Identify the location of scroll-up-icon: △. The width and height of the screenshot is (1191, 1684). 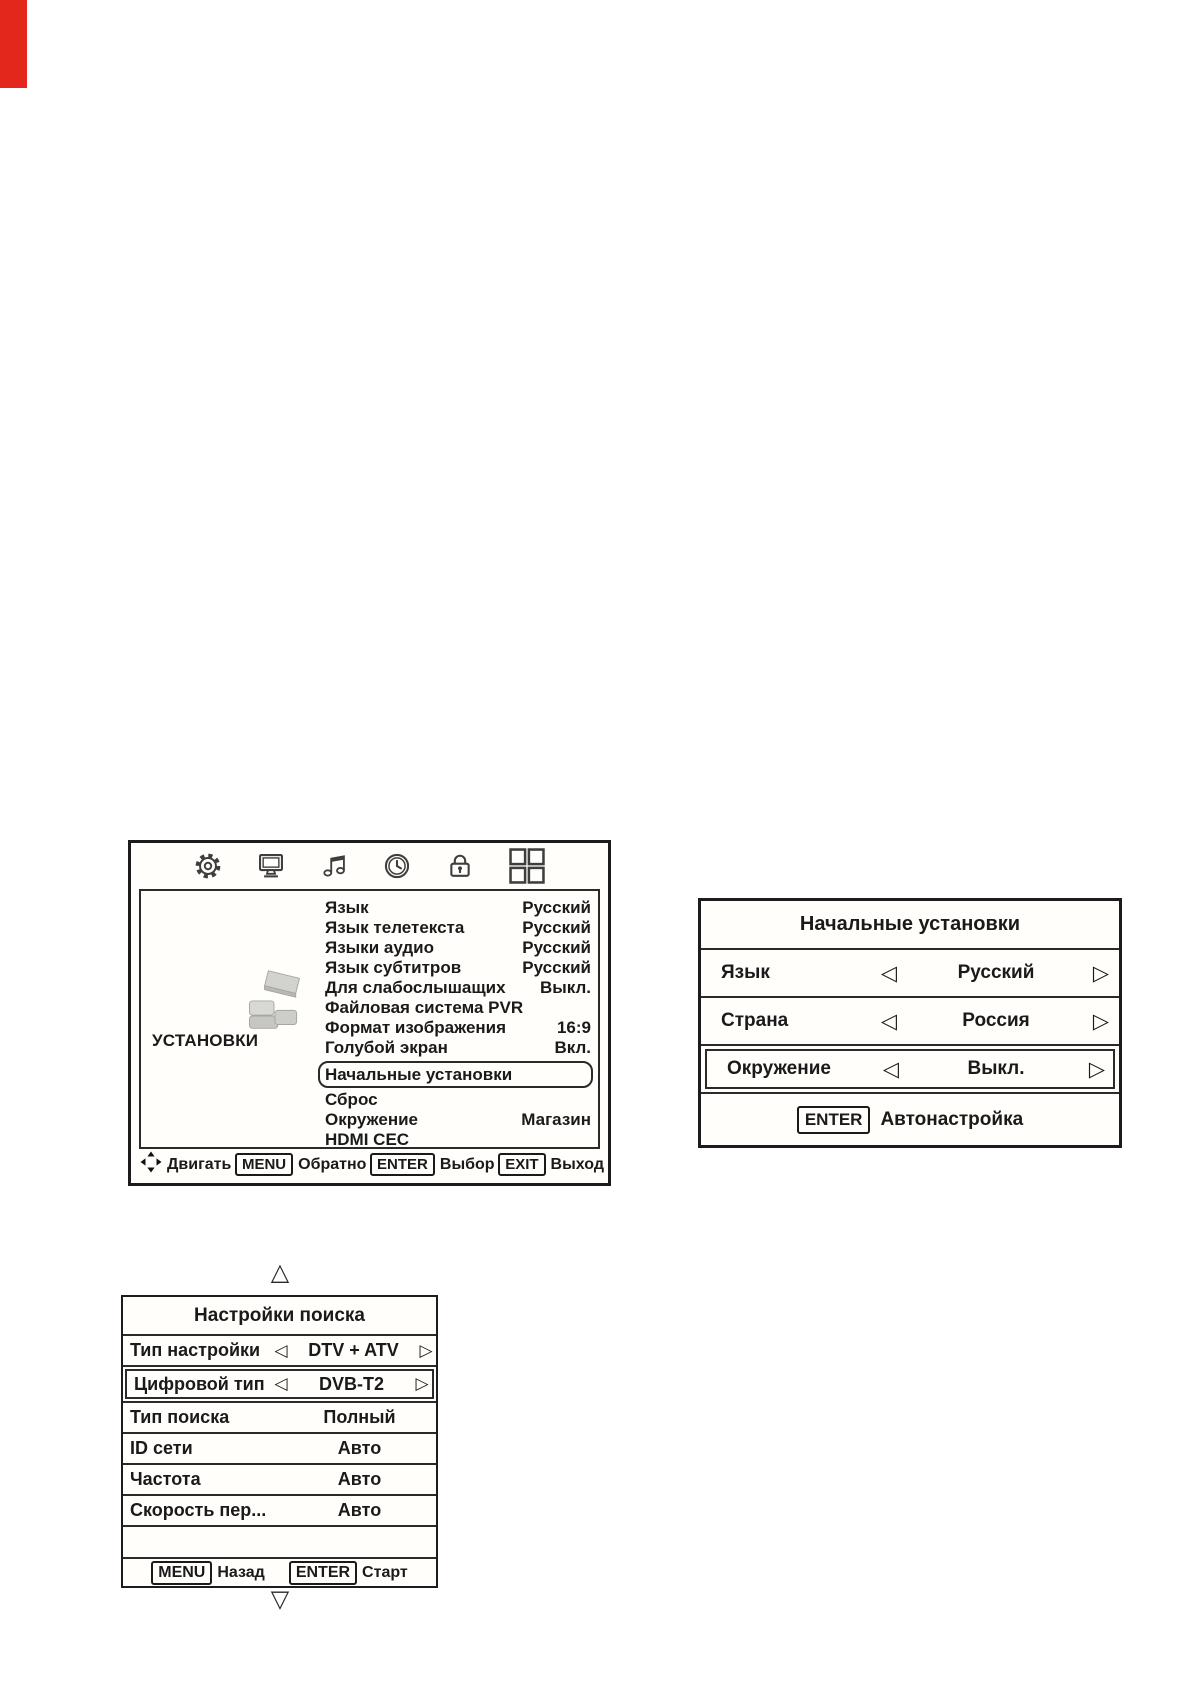
(280, 1272).